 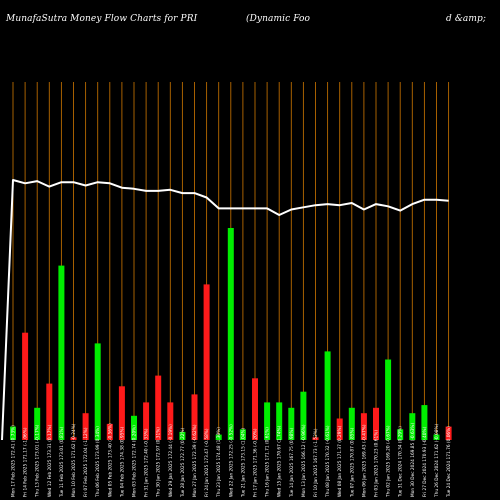 What do you see at coordinates (38, 461) in the screenshot?
I see `x-tick-label: Thu 13 Feb 2025 173.01 (-0.17%)` at bounding box center [38, 461].